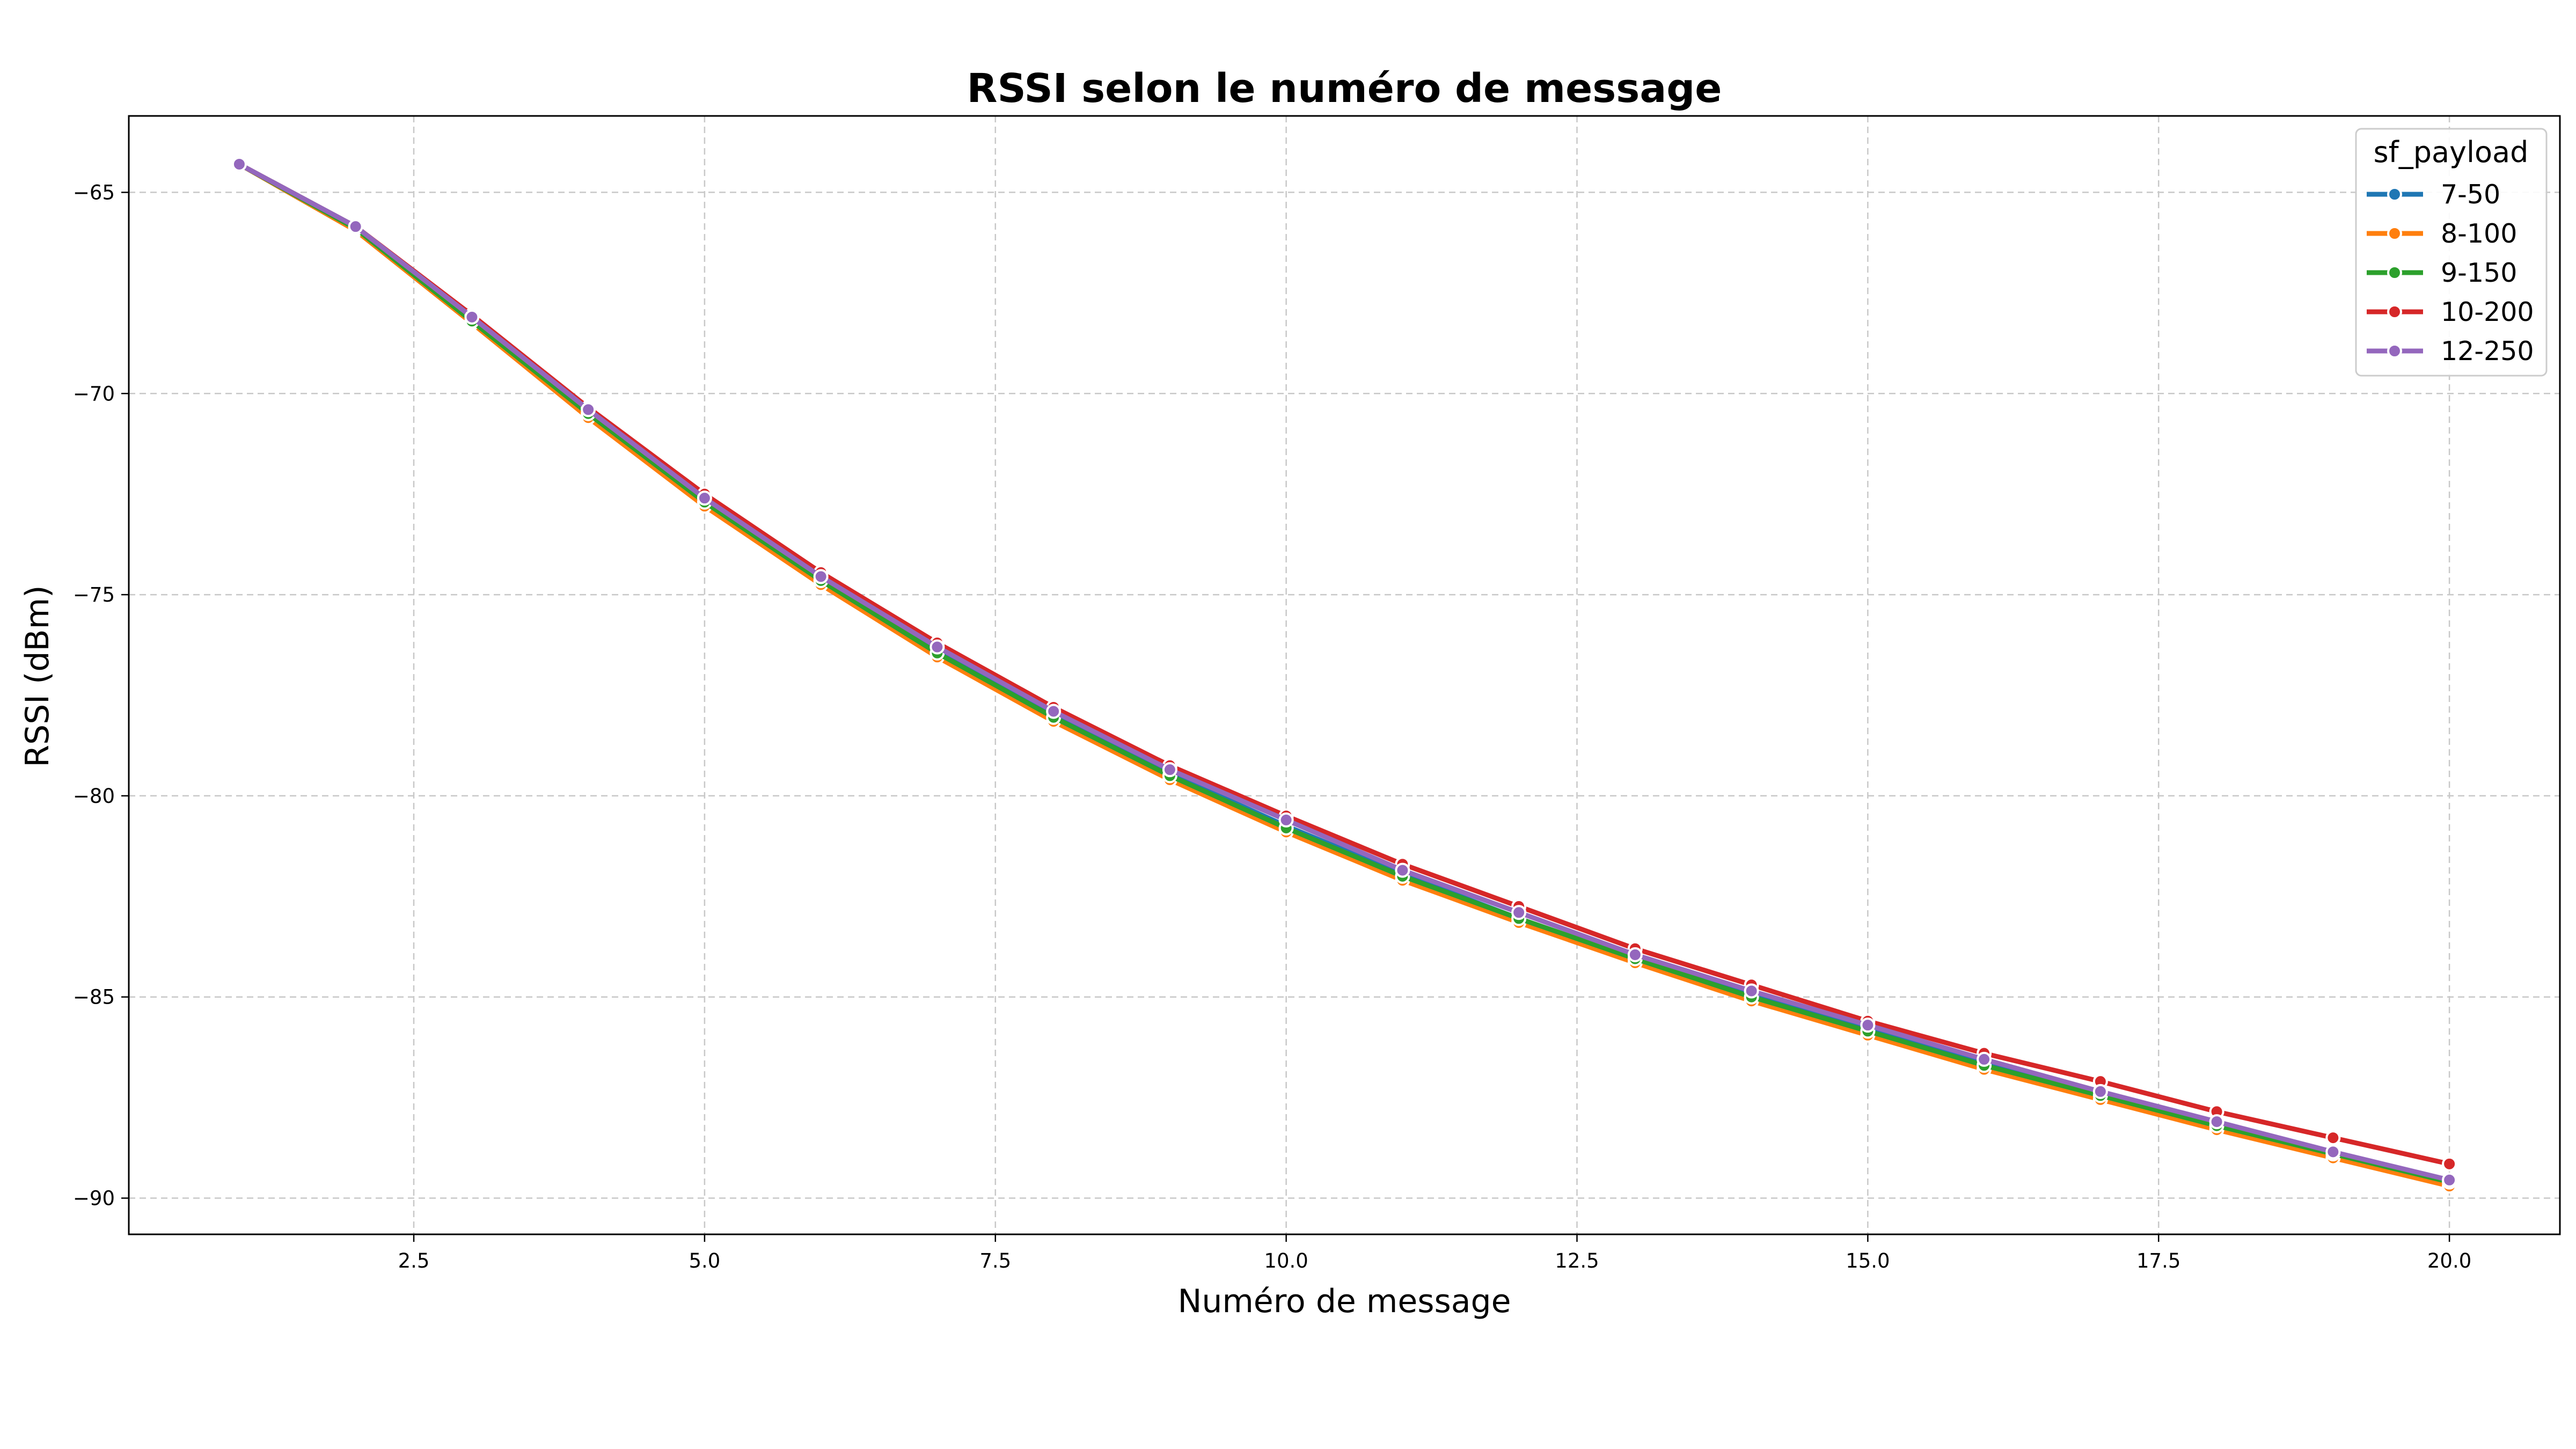 The width and height of the screenshot is (2576, 1449). What do you see at coordinates (37, 676) in the screenshot?
I see `y-axis-label: RSSI (dBm)` at bounding box center [37, 676].